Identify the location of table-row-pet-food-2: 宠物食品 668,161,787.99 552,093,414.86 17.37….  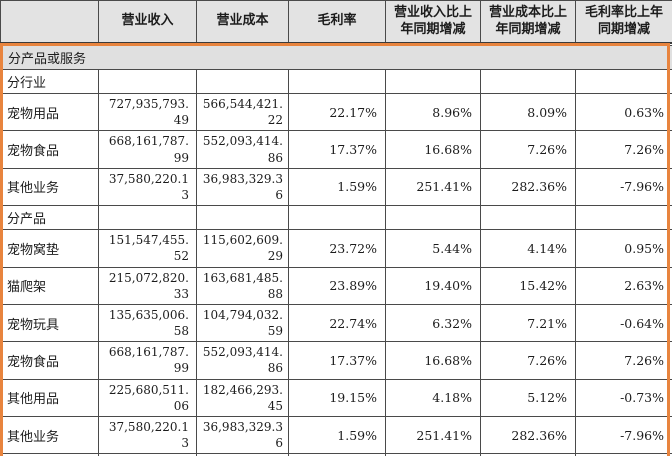
(336, 360).